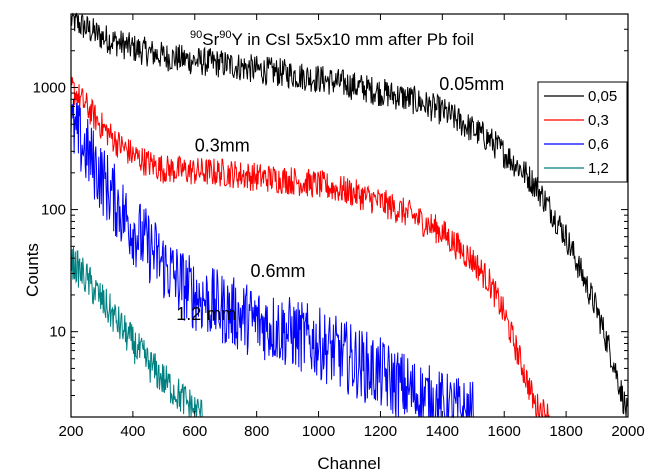  Describe the element at coordinates (598, 120) in the screenshot. I see `legend-label: 0,3` at that location.